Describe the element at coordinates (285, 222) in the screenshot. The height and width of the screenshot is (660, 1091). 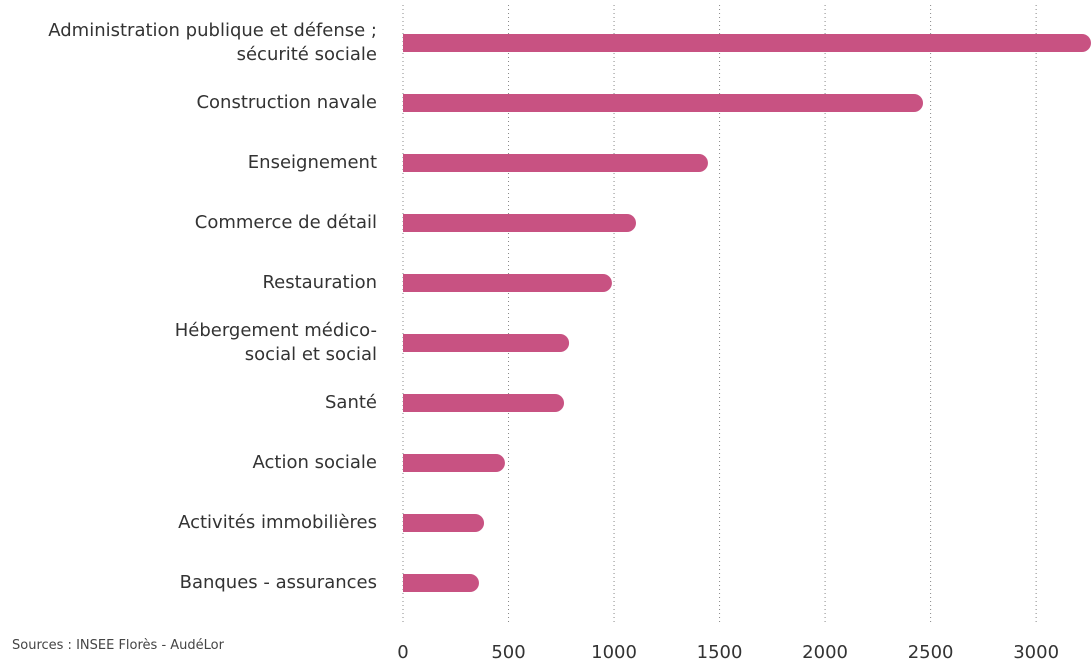
I see `category-label: Commerce de détail` at that location.